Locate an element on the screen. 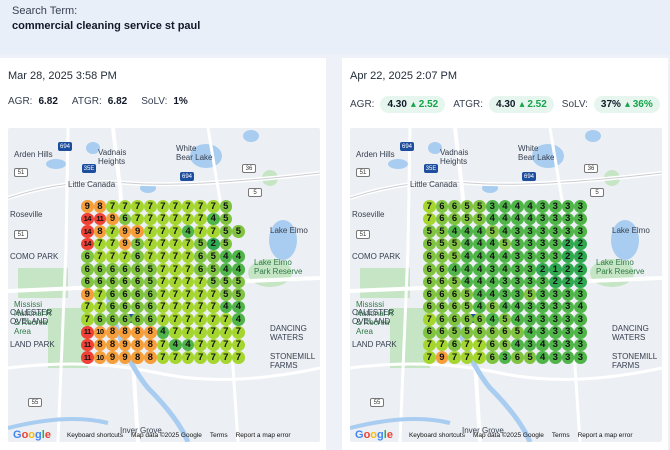  terms-link: Terms is located at coordinates (218, 435).